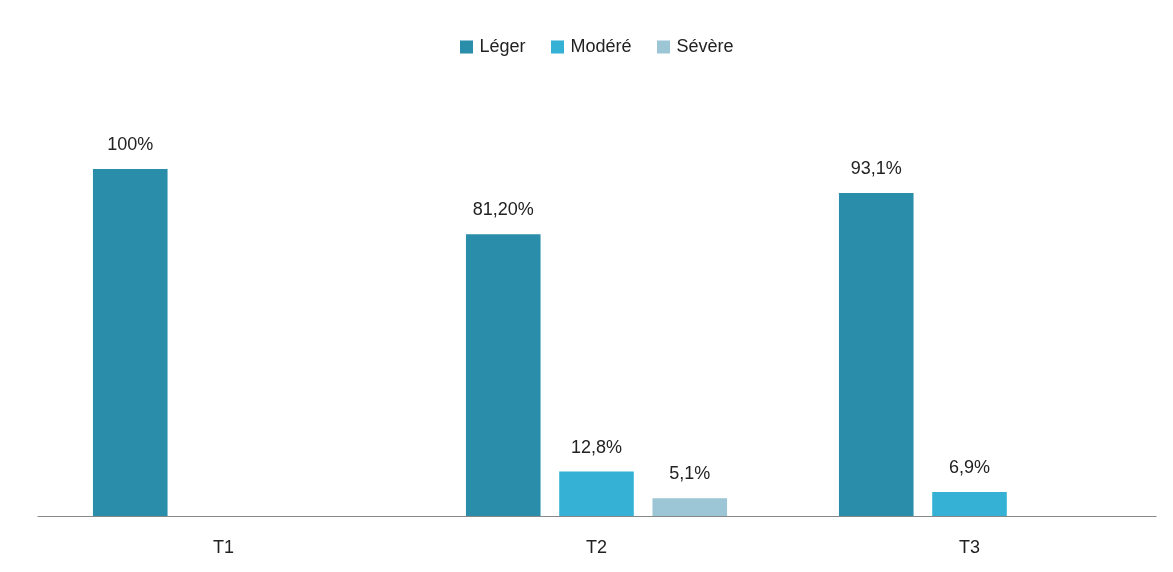 This screenshot has height=572, width=1173. I want to click on data-label: 6,9%, so click(969, 467).